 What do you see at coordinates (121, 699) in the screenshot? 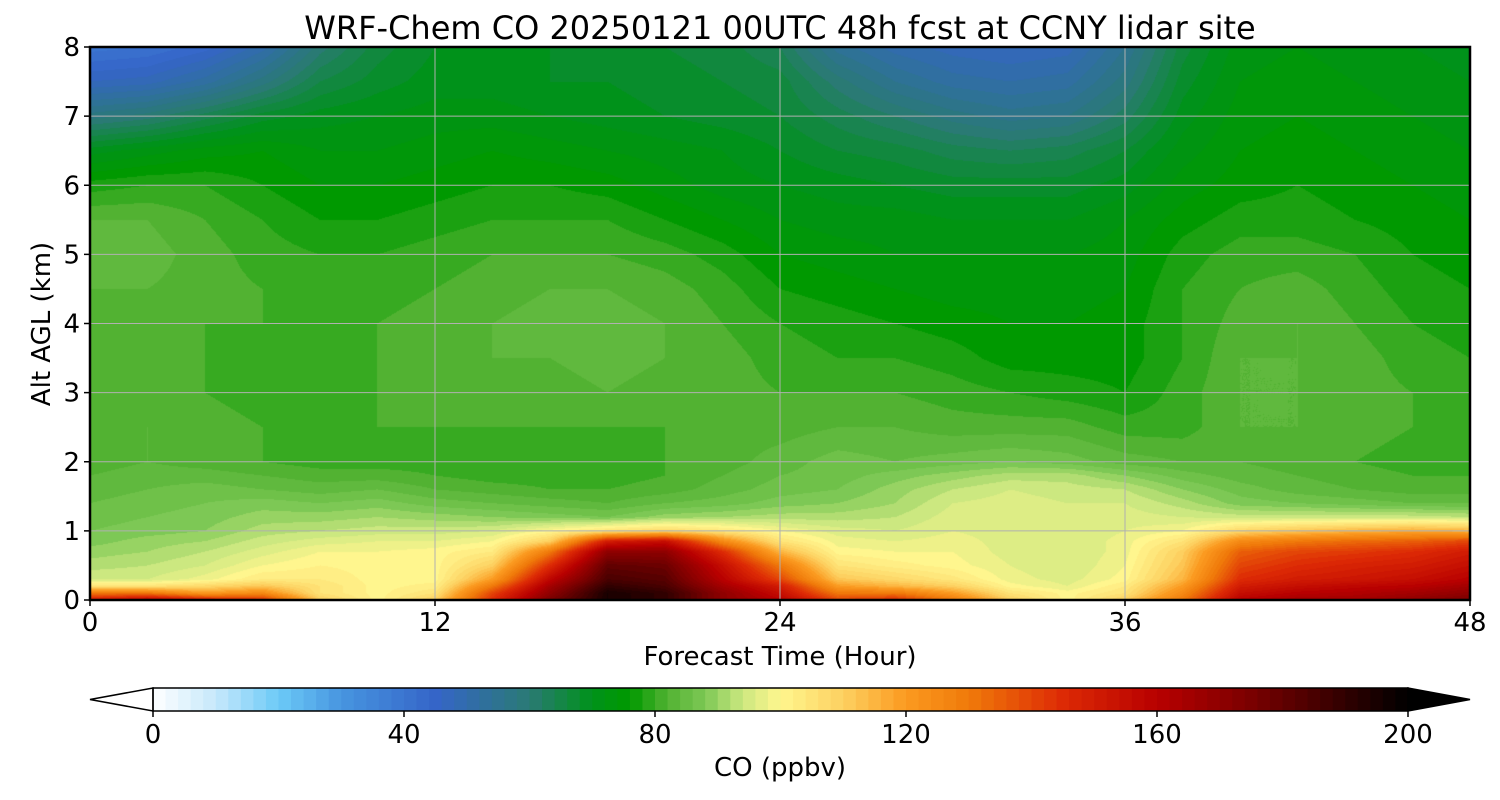
I see `colorbar-extend-low` at bounding box center [121, 699].